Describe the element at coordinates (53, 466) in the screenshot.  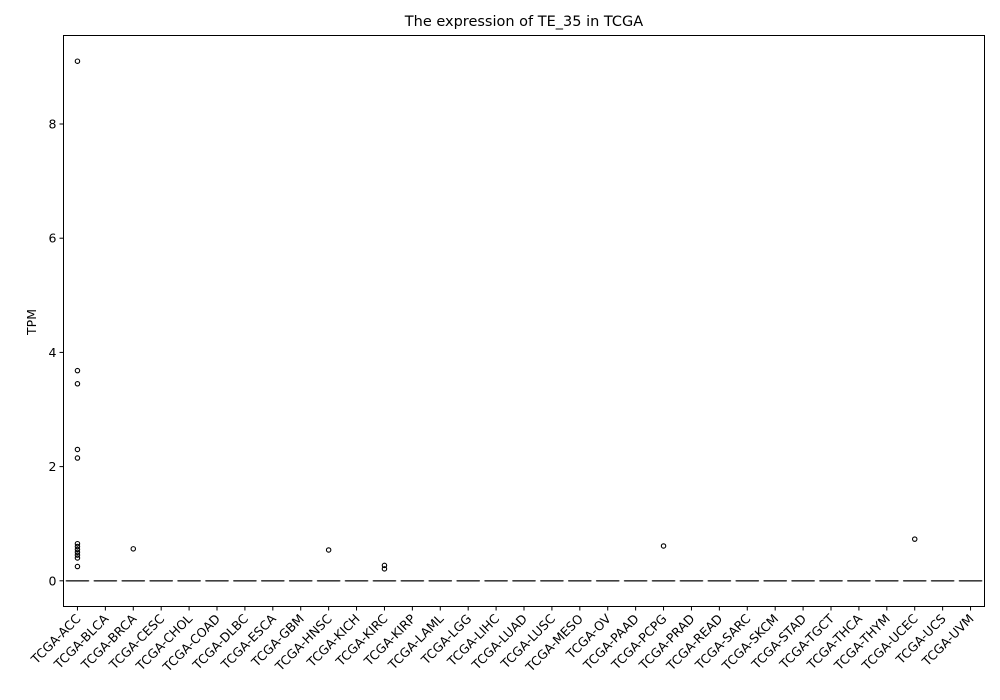
I see `y-tick-label: 2` at that location.